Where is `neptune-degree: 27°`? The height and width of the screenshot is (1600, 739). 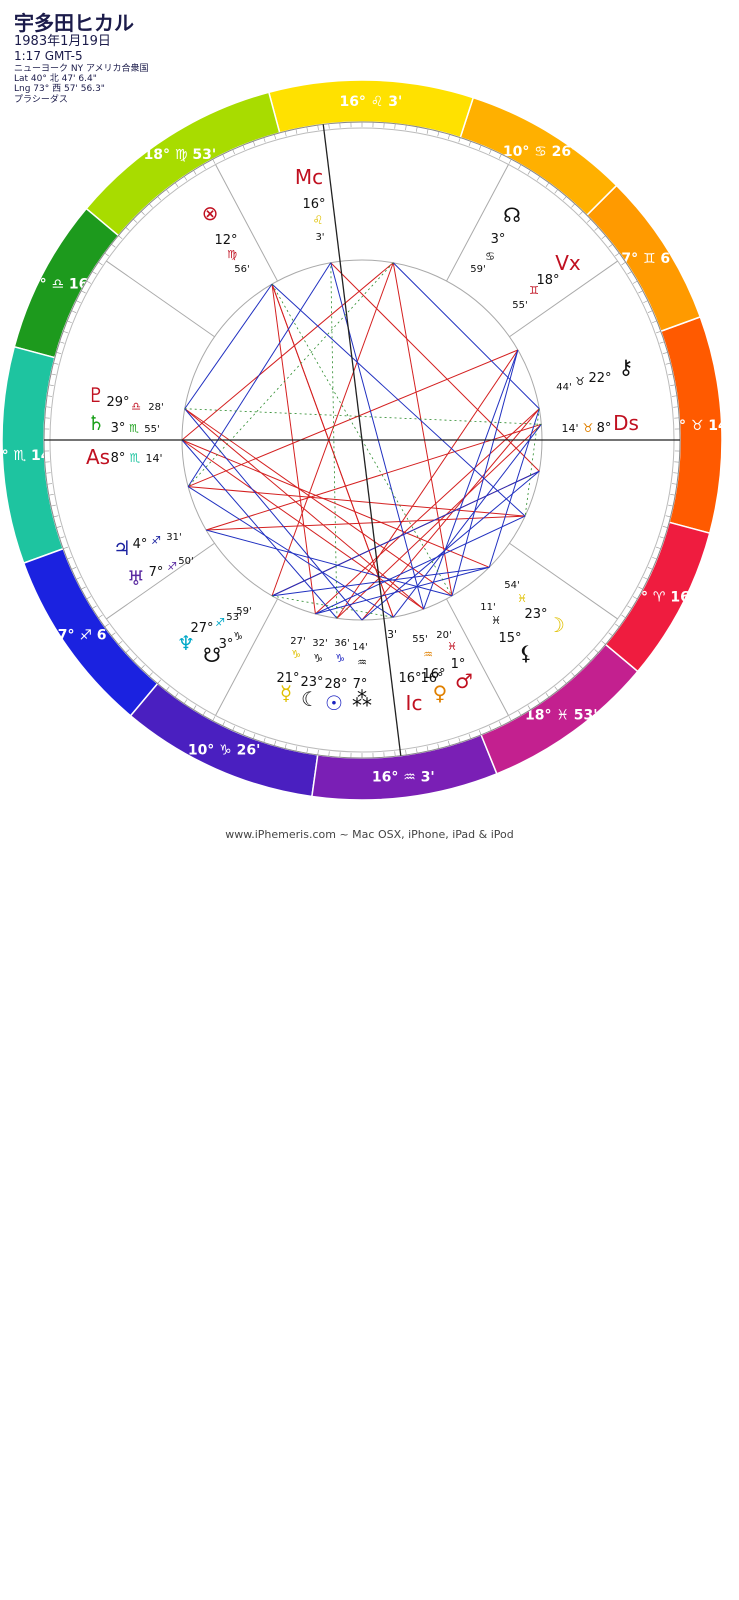 neptune-degree: 27° is located at coordinates (201, 628).